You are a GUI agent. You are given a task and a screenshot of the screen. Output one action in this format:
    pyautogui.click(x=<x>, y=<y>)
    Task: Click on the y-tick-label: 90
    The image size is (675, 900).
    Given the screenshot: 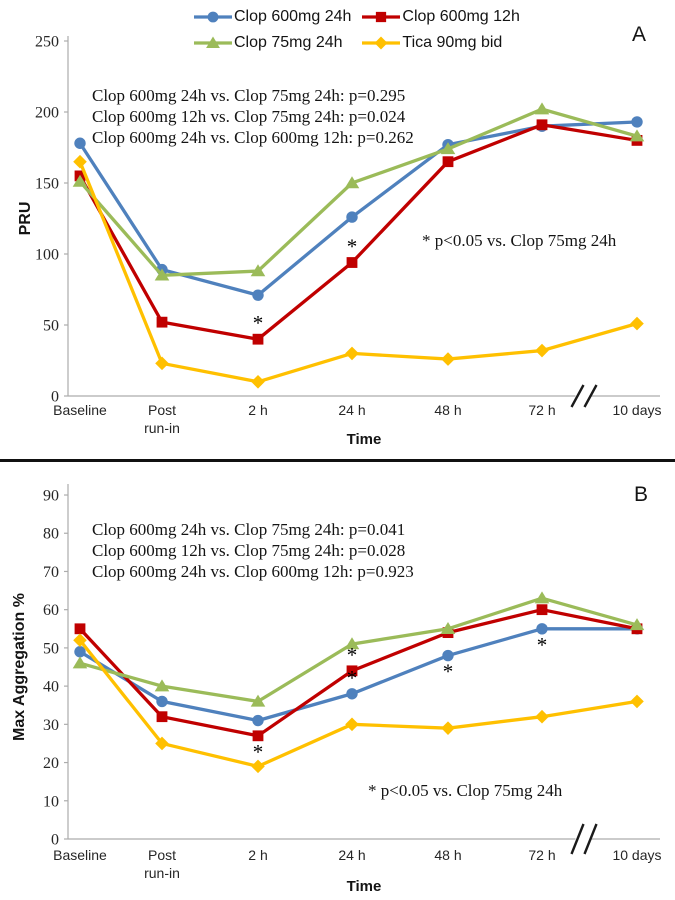 What is the action you would take?
    pyautogui.click(x=51, y=496)
    